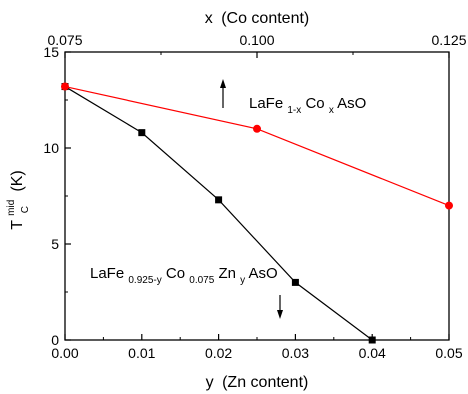 This screenshot has height=394, width=468. What do you see at coordinates (55, 340) in the screenshot?
I see `y-tick-label: 0` at bounding box center [55, 340].